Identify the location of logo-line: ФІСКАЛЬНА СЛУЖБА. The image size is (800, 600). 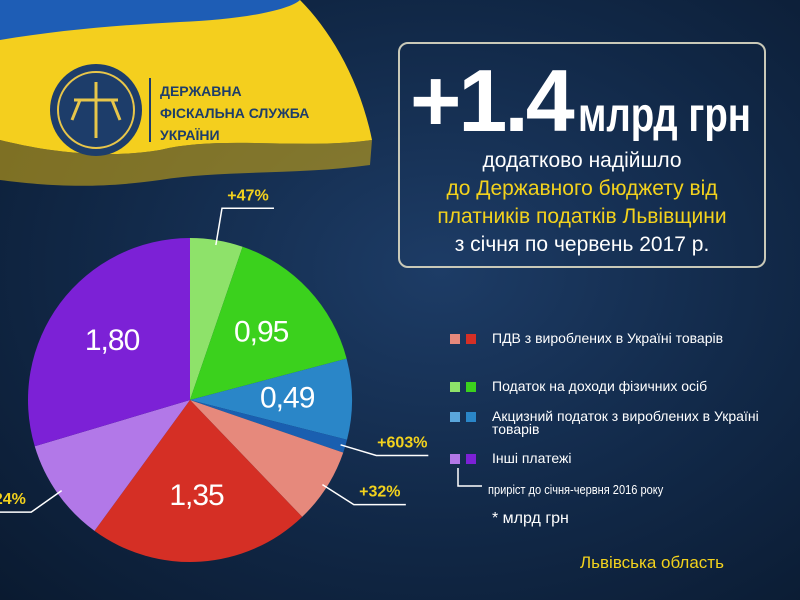
(235, 113).